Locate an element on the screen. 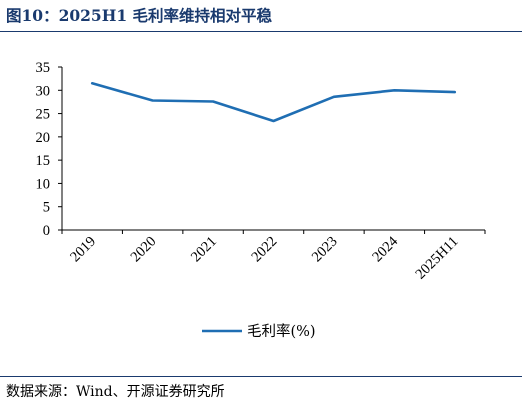  legend: 毛利率(%) is located at coordinates (259, 331).